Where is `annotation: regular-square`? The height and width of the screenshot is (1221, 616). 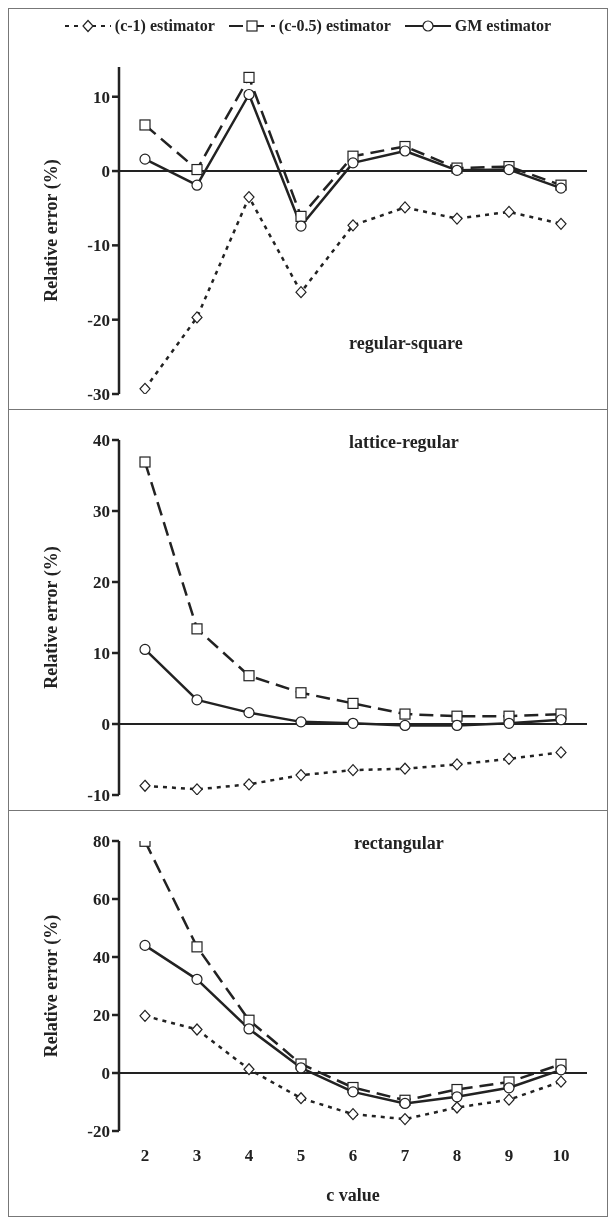 annotation: regular-square is located at coordinates (406, 343).